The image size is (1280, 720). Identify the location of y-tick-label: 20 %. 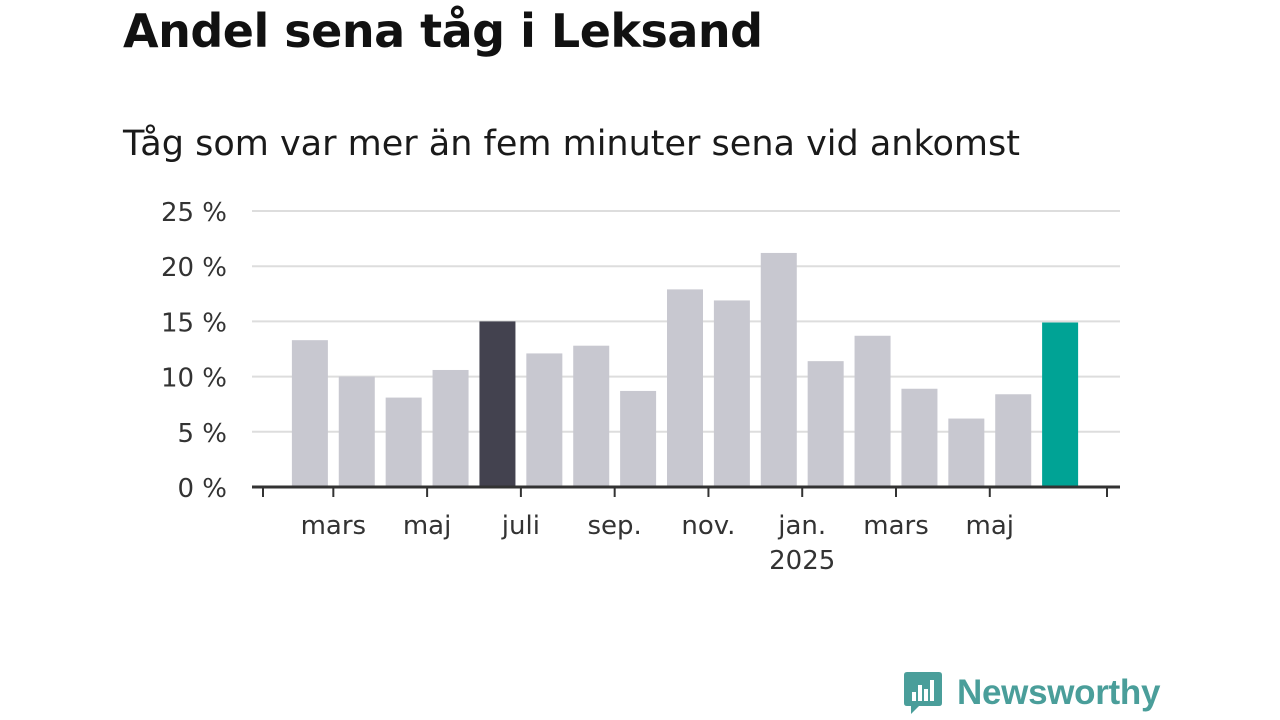
(194, 268).